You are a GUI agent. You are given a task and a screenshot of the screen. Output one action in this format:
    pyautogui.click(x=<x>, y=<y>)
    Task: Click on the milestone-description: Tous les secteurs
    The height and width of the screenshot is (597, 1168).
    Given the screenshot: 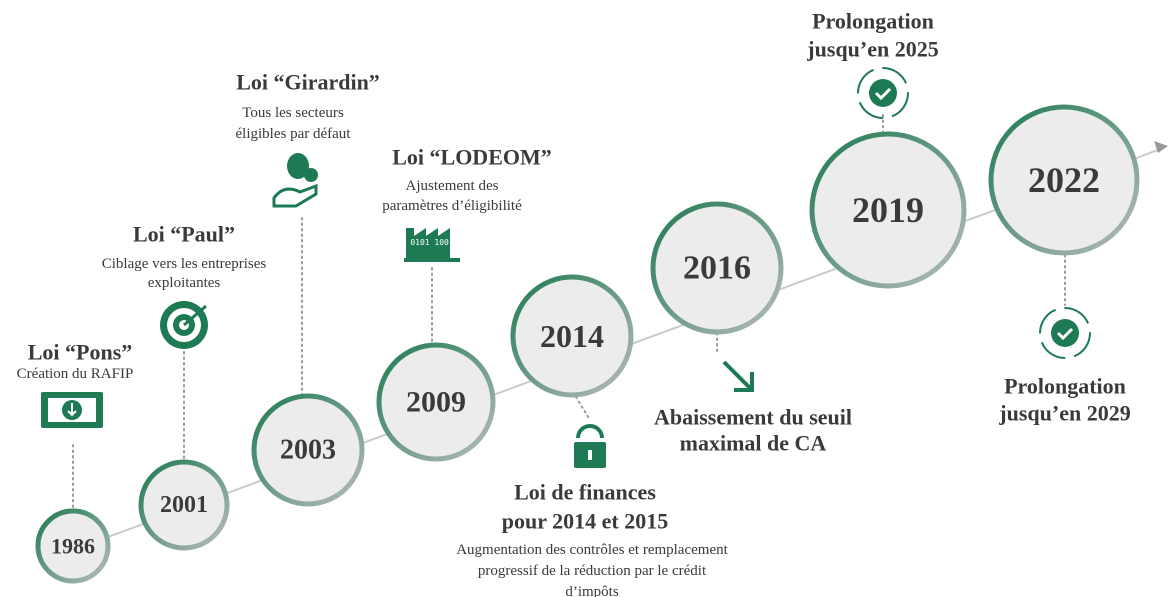 What is the action you would take?
    pyautogui.click(x=293, y=113)
    